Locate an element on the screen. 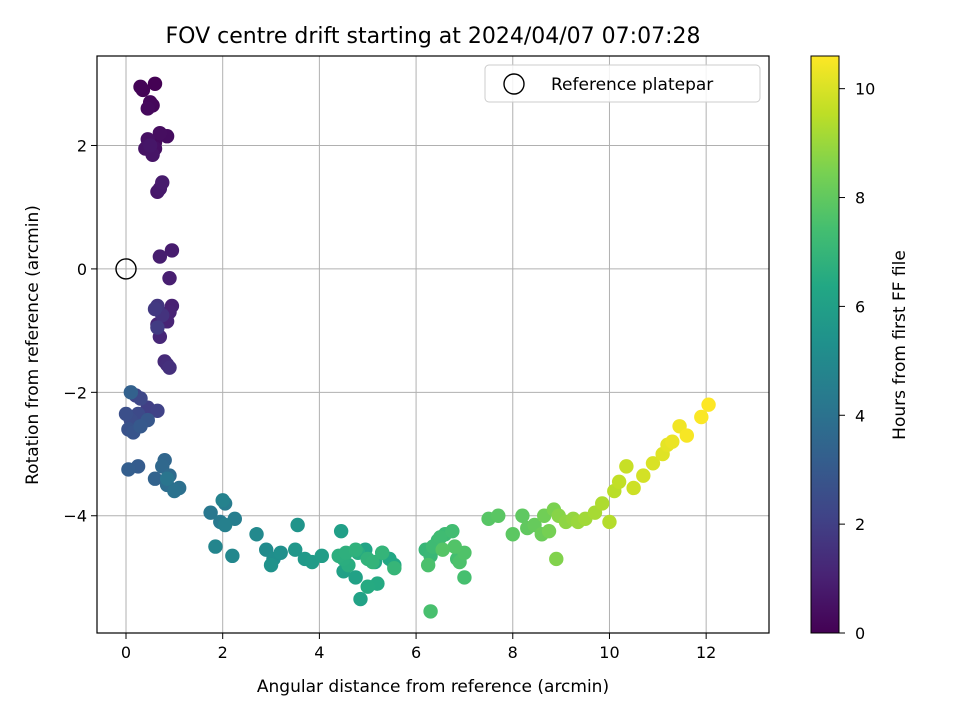 The height and width of the screenshot is (720, 960). reference-marker is located at coordinates (126, 269).